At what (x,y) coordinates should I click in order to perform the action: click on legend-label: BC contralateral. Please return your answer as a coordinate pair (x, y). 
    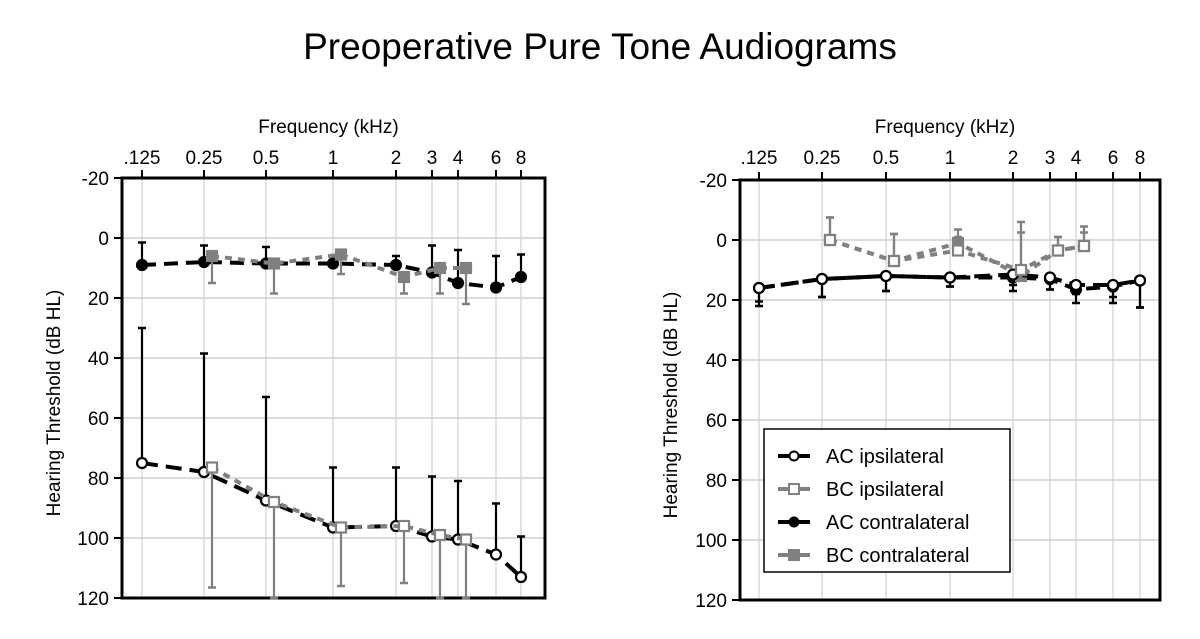
    Looking at the image, I should click on (897, 556).